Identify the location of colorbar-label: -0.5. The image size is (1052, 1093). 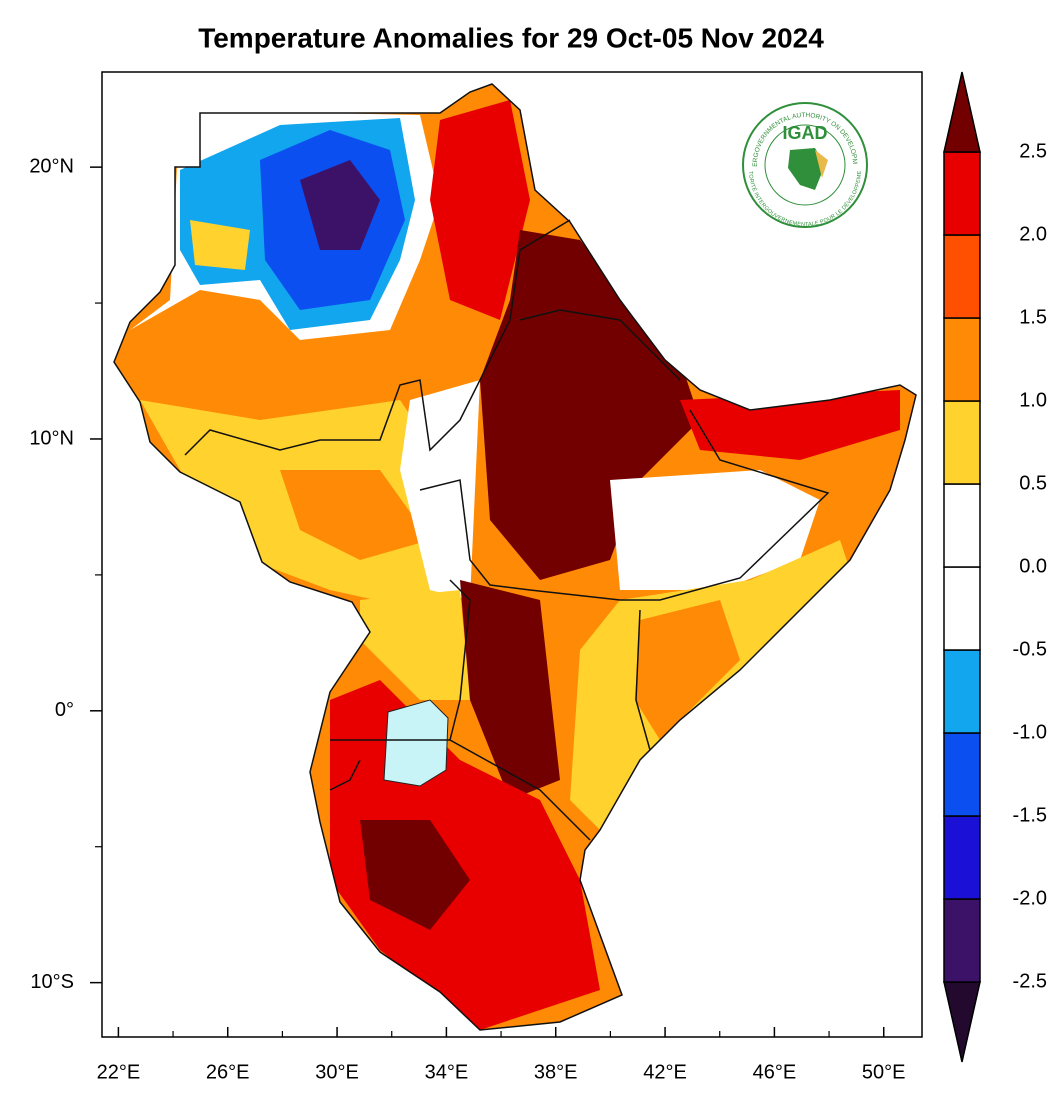
(1030, 649).